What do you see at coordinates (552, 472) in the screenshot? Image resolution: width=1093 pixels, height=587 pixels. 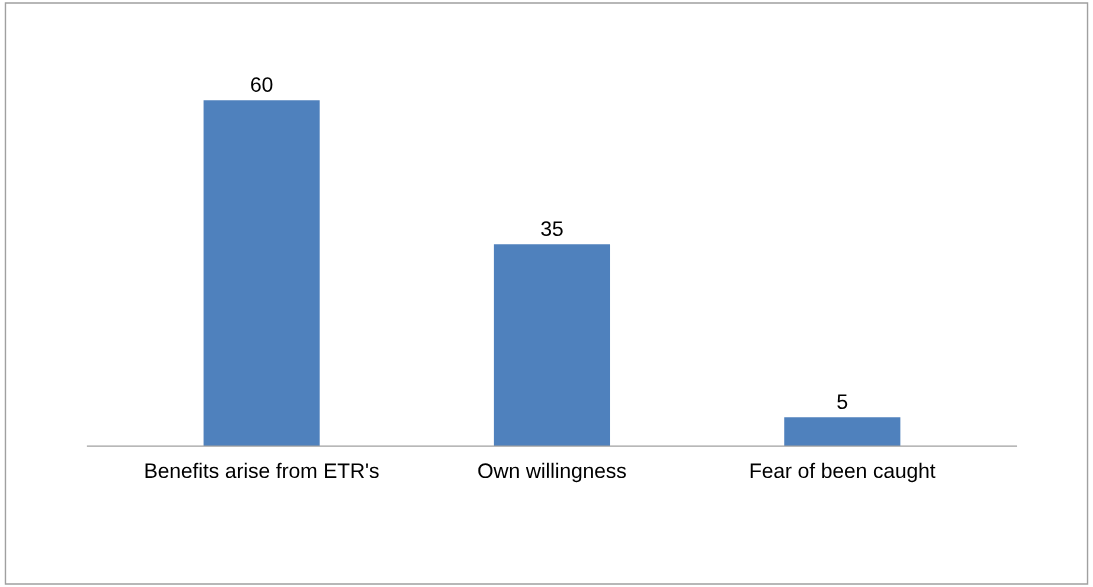 I see `x-tick-label: Own willingness` at bounding box center [552, 472].